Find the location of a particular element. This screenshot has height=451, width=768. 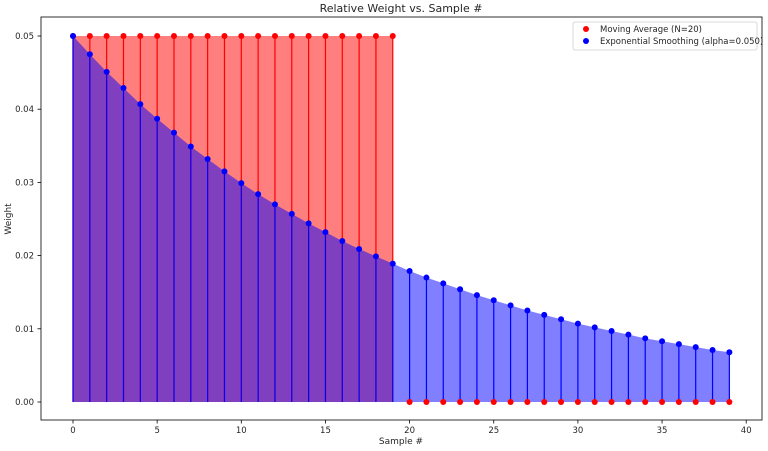

x-tick-label: 15 is located at coordinates (325, 431).